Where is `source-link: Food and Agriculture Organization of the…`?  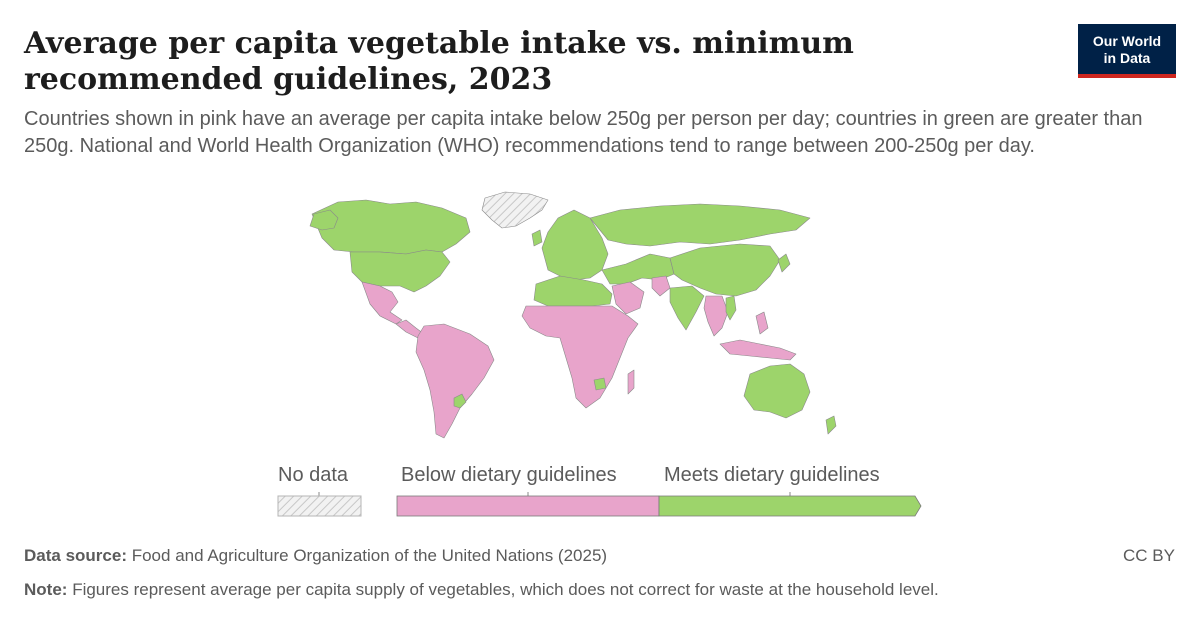
source-link: Food and Agriculture Organization of the… is located at coordinates (369, 555).